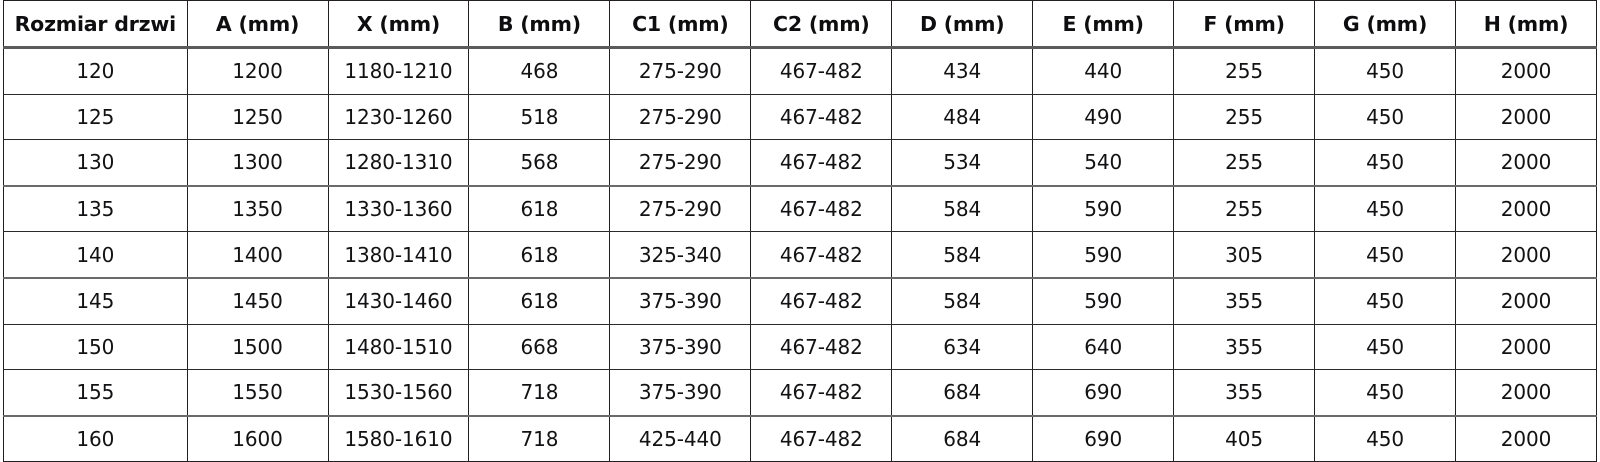 The width and height of the screenshot is (1600, 462). What do you see at coordinates (539, 71) in the screenshot?
I see `cell-value: 468` at bounding box center [539, 71].